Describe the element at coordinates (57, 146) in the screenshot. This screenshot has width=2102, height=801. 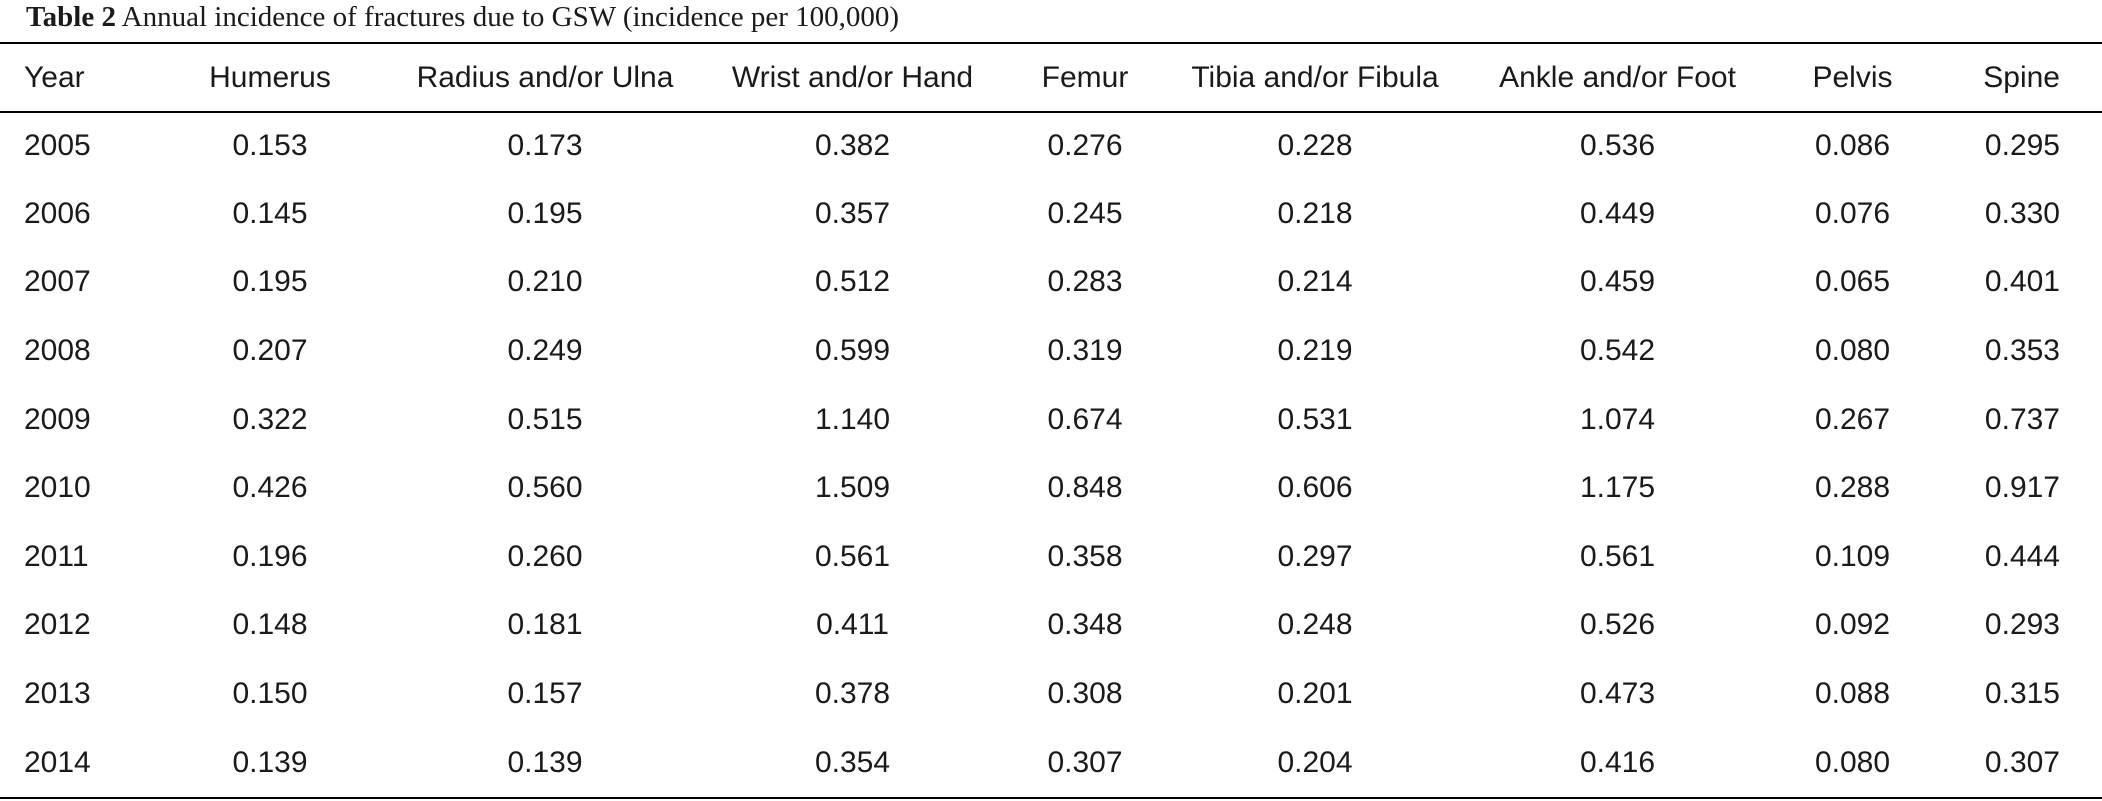
I see `year-cell: 2005` at that location.